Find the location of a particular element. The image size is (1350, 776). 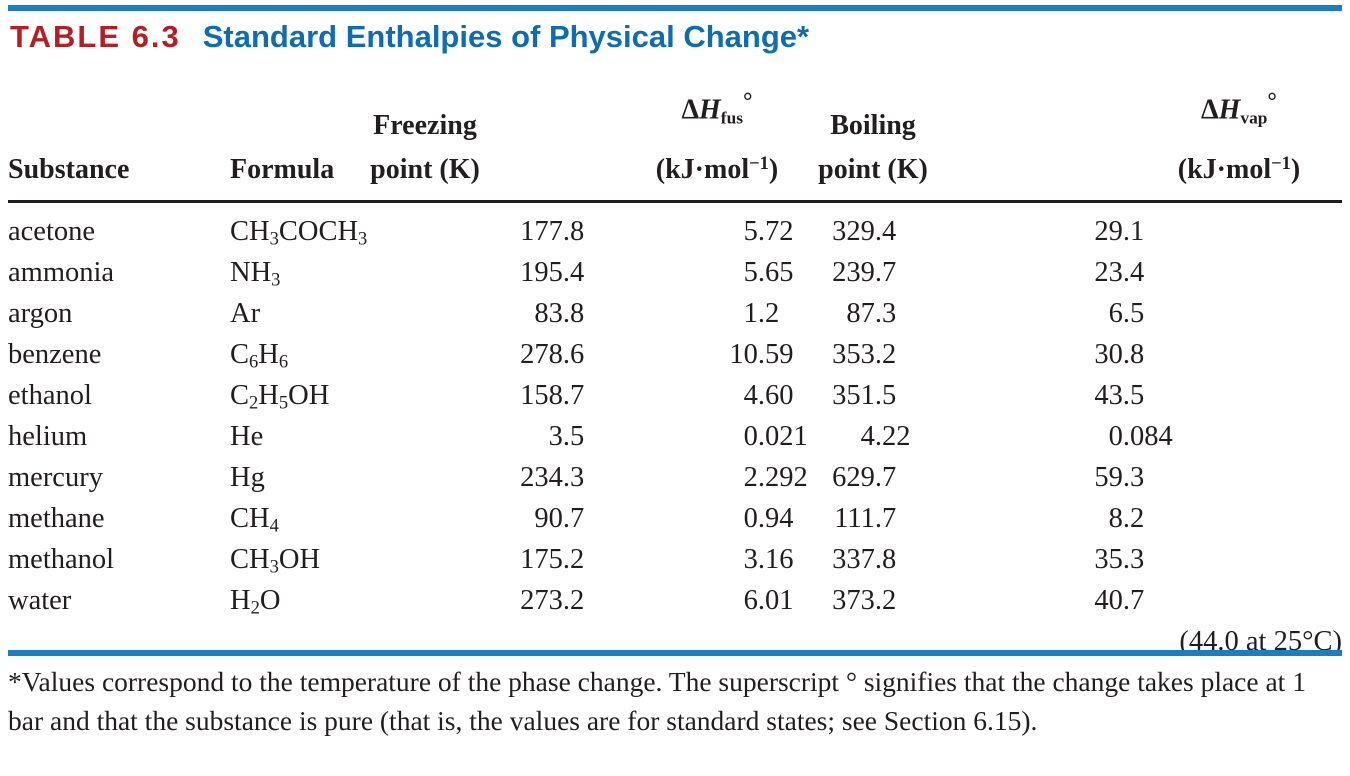

formula-cell: CH3OH is located at coordinates (275, 560).